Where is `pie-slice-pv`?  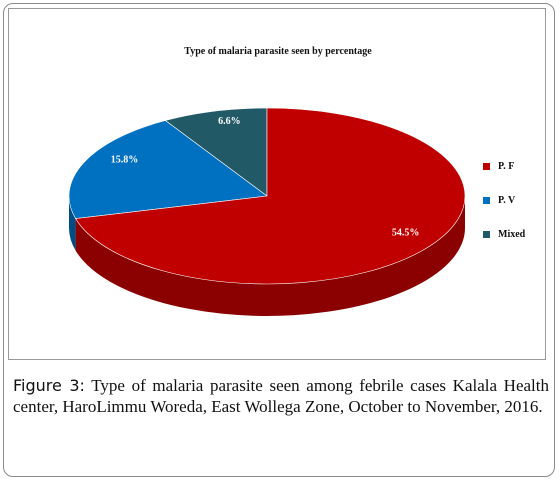
pie-slice-pv is located at coordinates (168, 169).